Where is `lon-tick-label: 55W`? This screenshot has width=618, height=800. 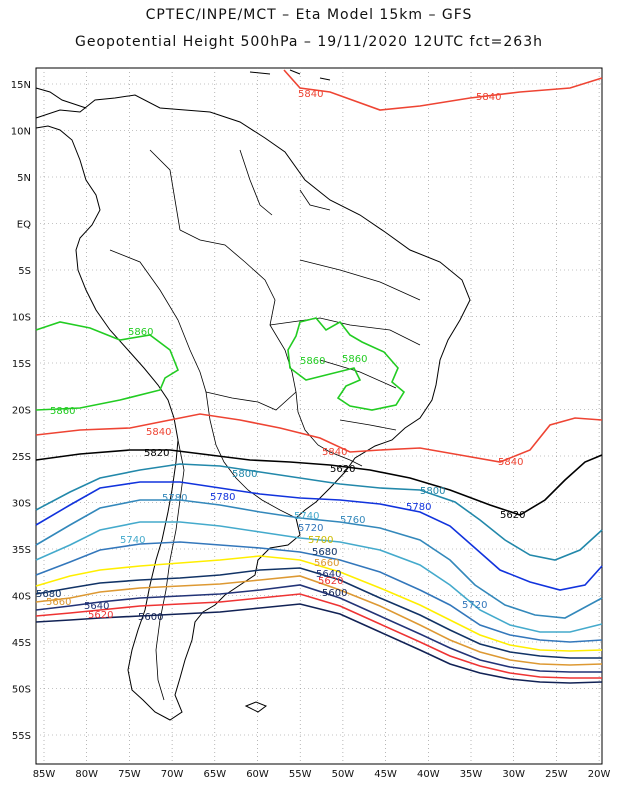 lon-tick-label: 55W is located at coordinates (300, 774).